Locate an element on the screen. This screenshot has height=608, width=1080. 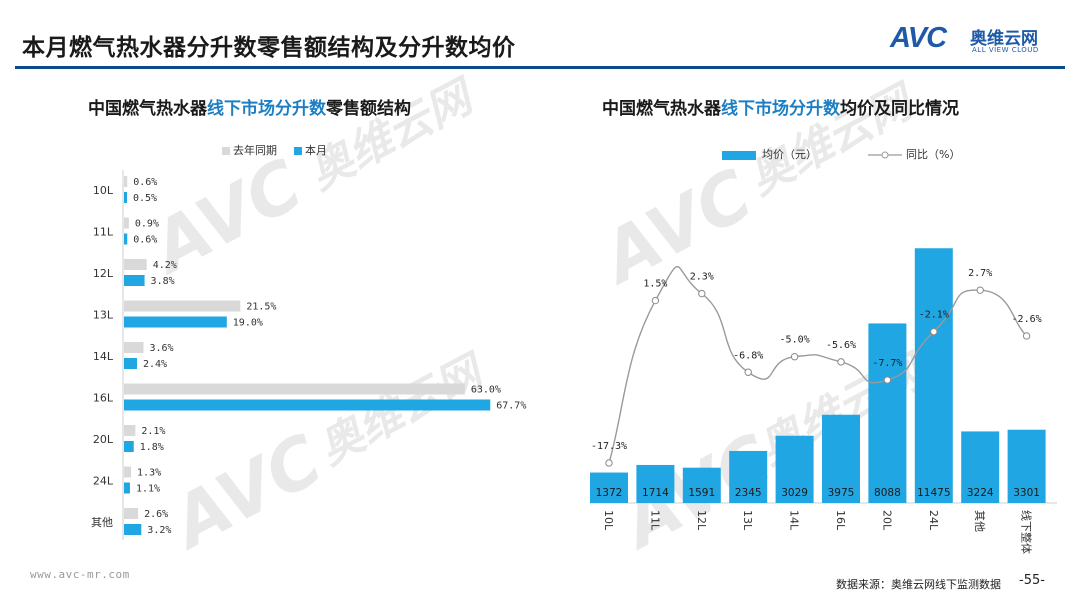
right-chart-title: 中国燃气热水器线下市场分升数均价及同比情况 is located at coordinates (780, 106).